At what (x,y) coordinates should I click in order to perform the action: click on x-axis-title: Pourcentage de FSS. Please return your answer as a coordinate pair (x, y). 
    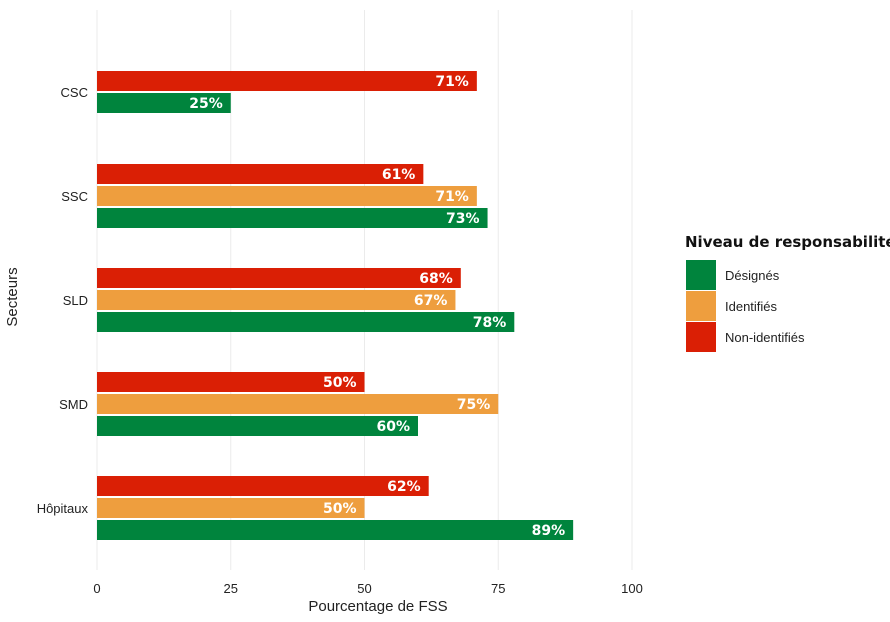
    Looking at the image, I should click on (377, 606).